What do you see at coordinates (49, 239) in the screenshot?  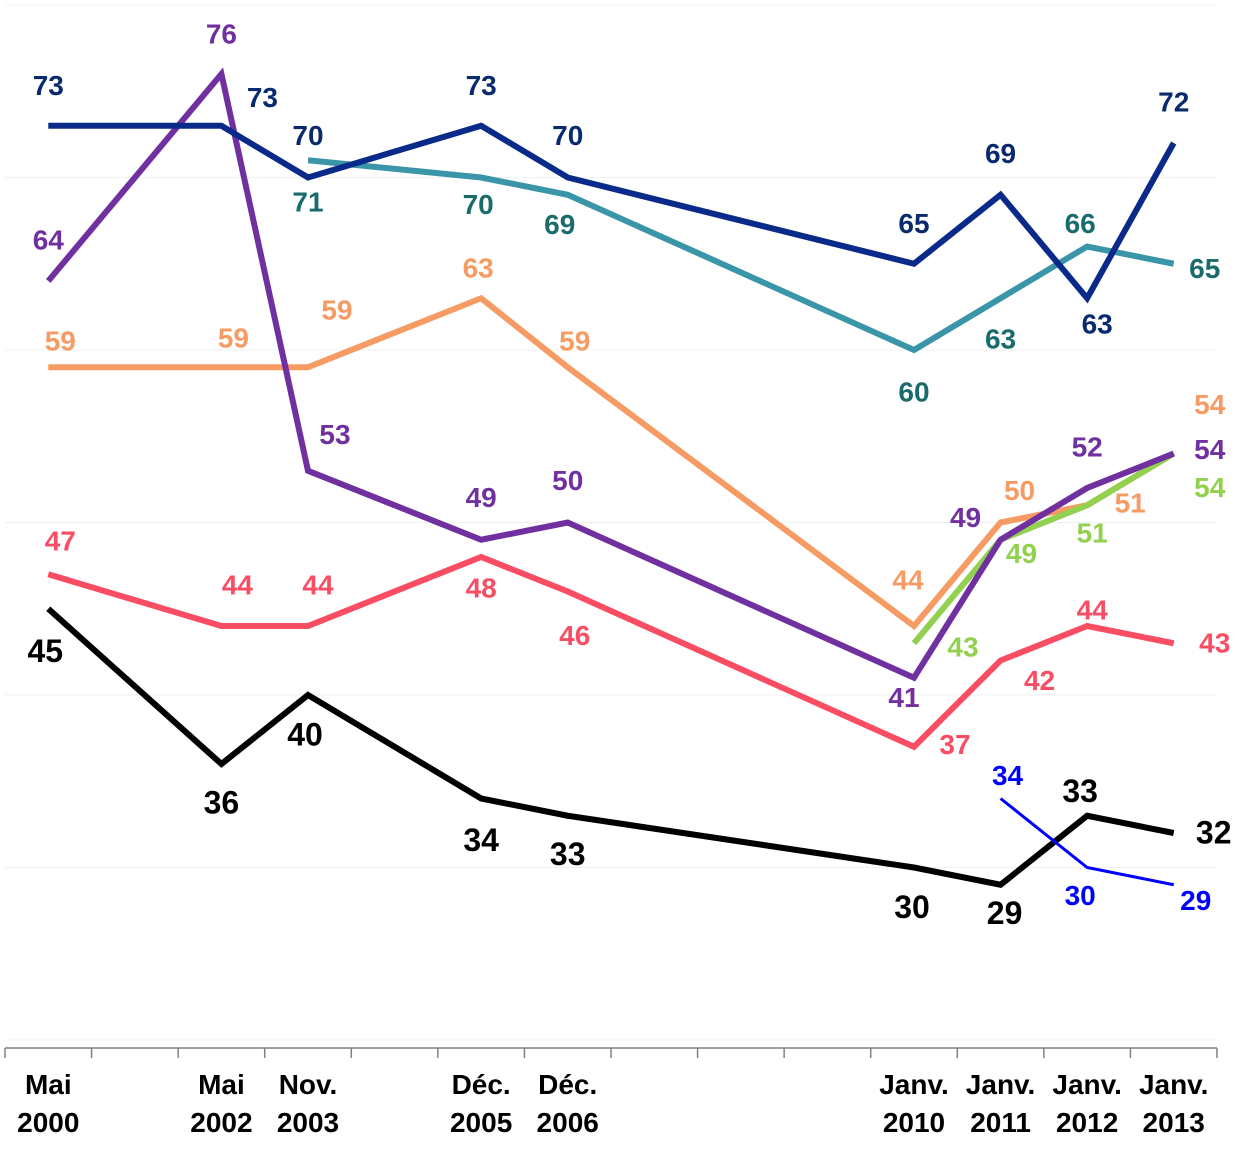 I see `data-label: 64` at bounding box center [49, 239].